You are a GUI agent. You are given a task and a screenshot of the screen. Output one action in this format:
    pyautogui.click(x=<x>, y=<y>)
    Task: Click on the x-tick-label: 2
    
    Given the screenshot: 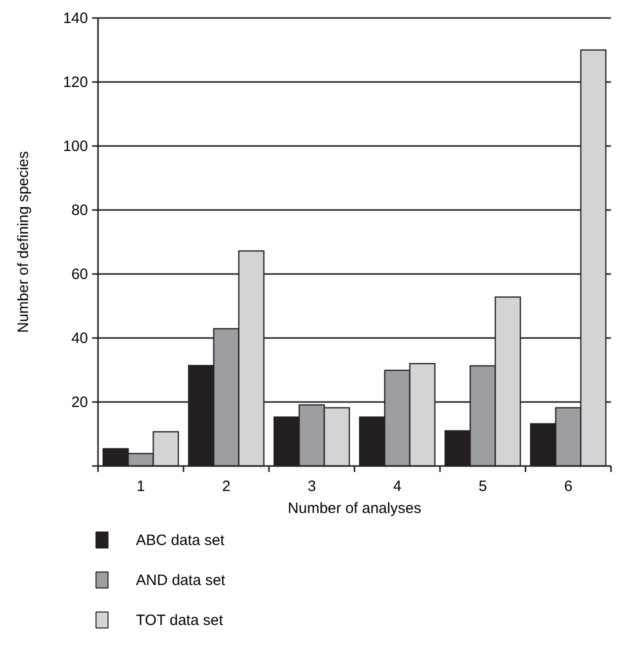 What is the action you would take?
    pyautogui.click(x=226, y=486)
    